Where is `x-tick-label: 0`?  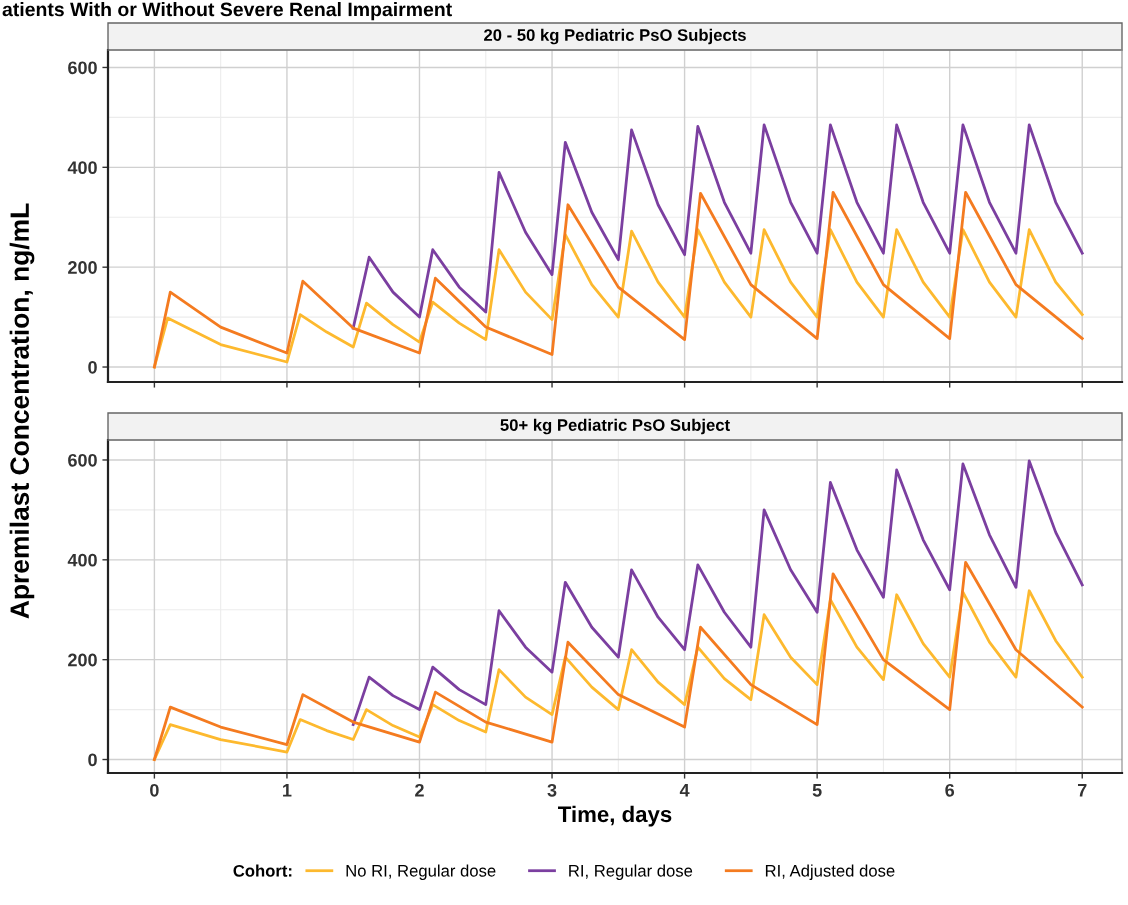
x-tick-label: 0 is located at coordinates (154, 790).